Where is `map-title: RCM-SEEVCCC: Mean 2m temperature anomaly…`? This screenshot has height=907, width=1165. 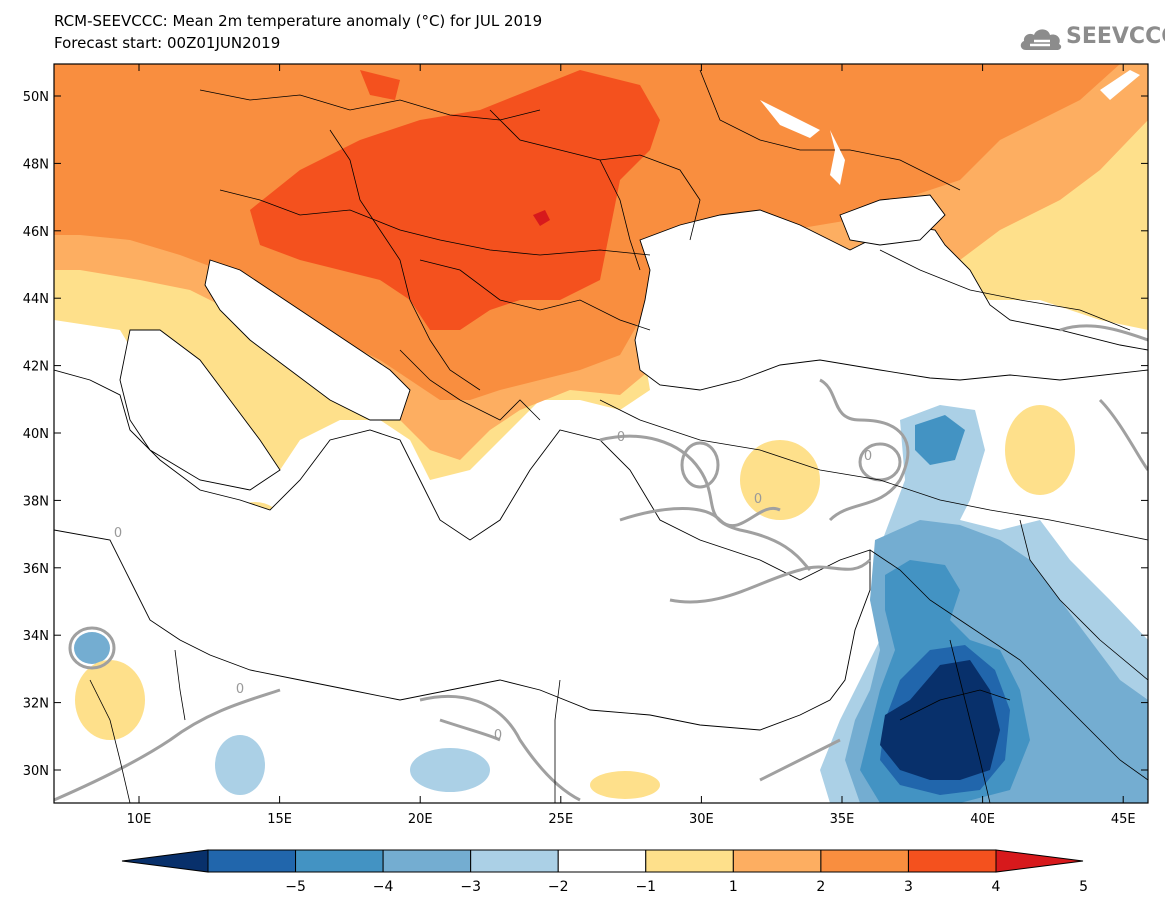
map-title: RCM-SEEVCCC: Mean 2m temperature anomaly… is located at coordinates (298, 21).